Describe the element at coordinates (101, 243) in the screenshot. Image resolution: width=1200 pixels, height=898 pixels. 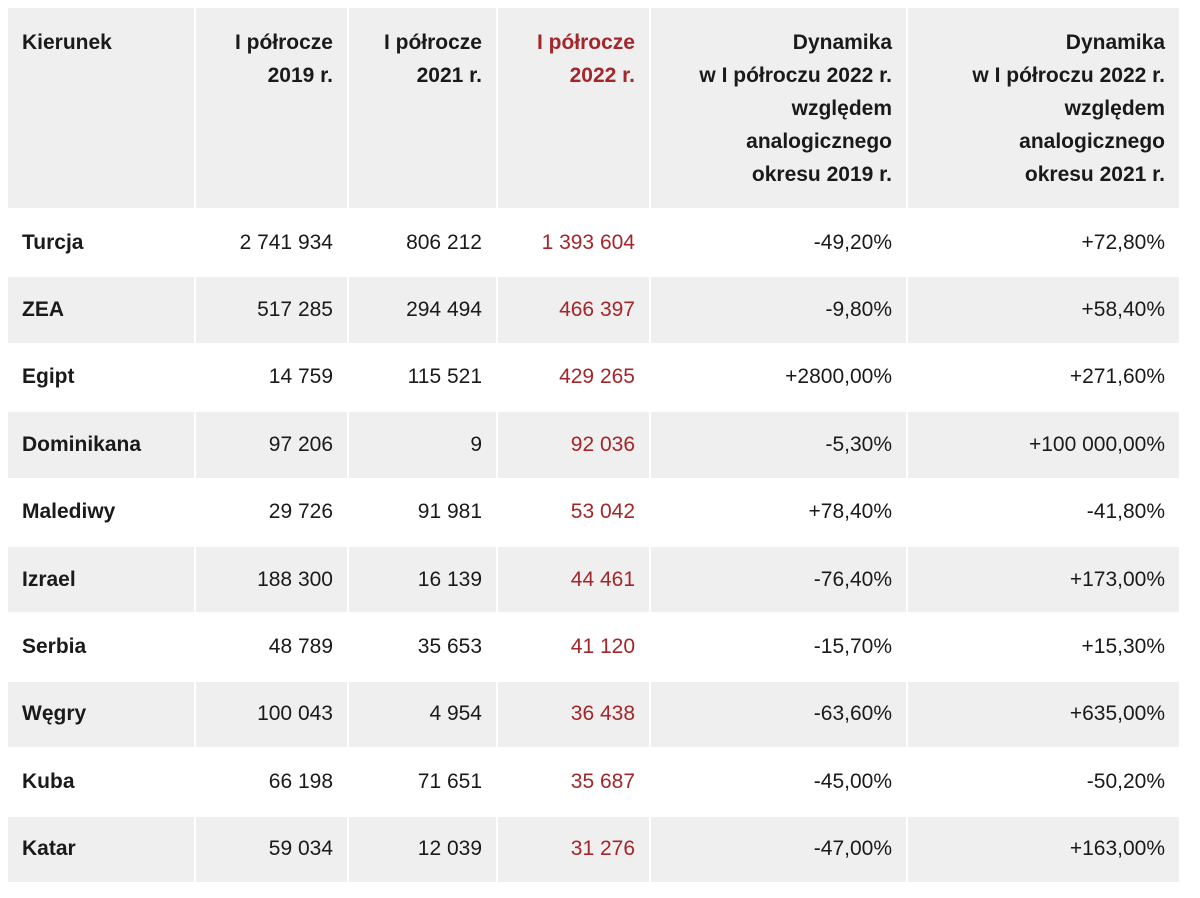
I see `row-label: Turcja` at that location.